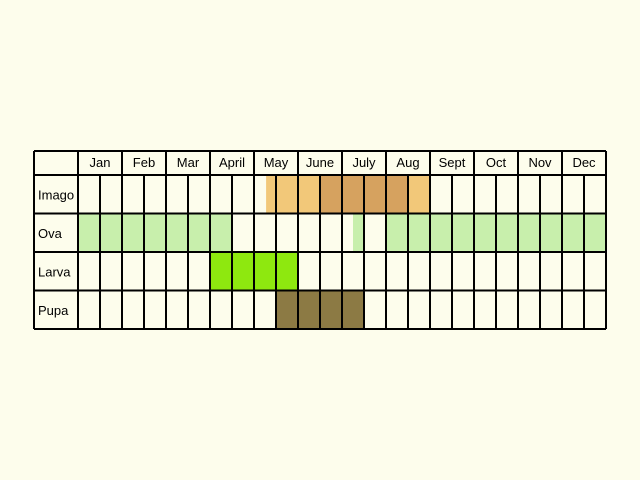 The width and height of the screenshot is (640, 480). Describe the element at coordinates (364, 162) in the screenshot. I see `month-label: July` at that location.